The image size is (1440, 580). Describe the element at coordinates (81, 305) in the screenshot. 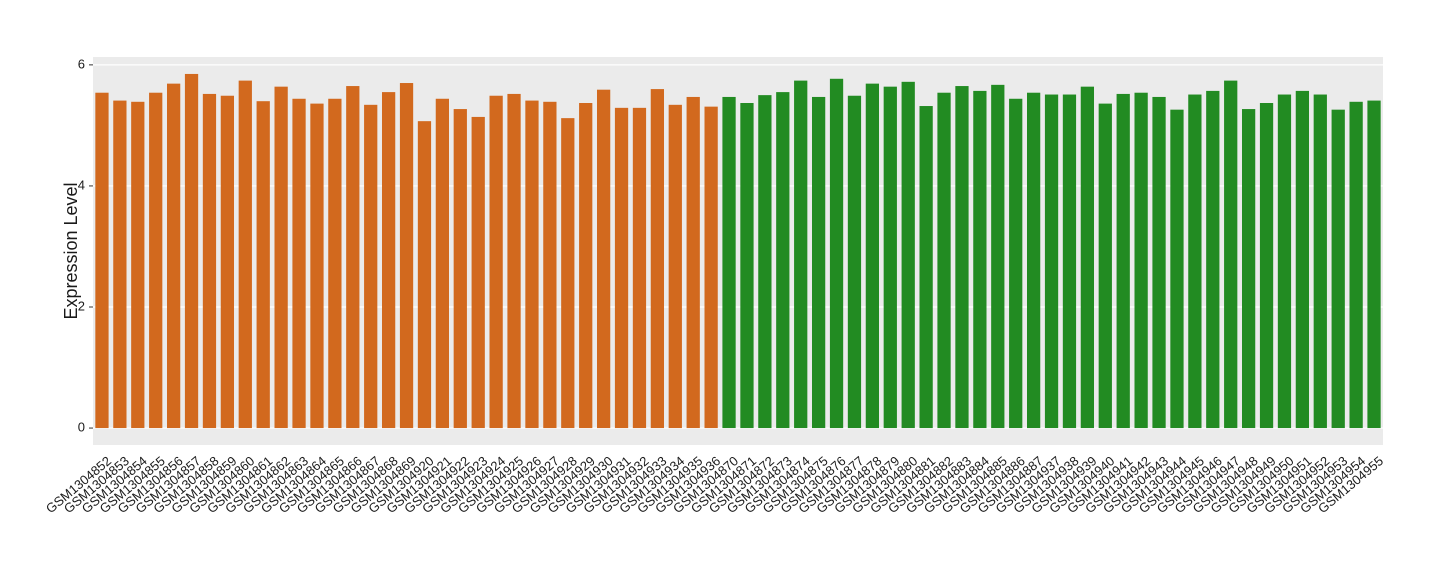

I see `y-tick-label: 2` at that location.